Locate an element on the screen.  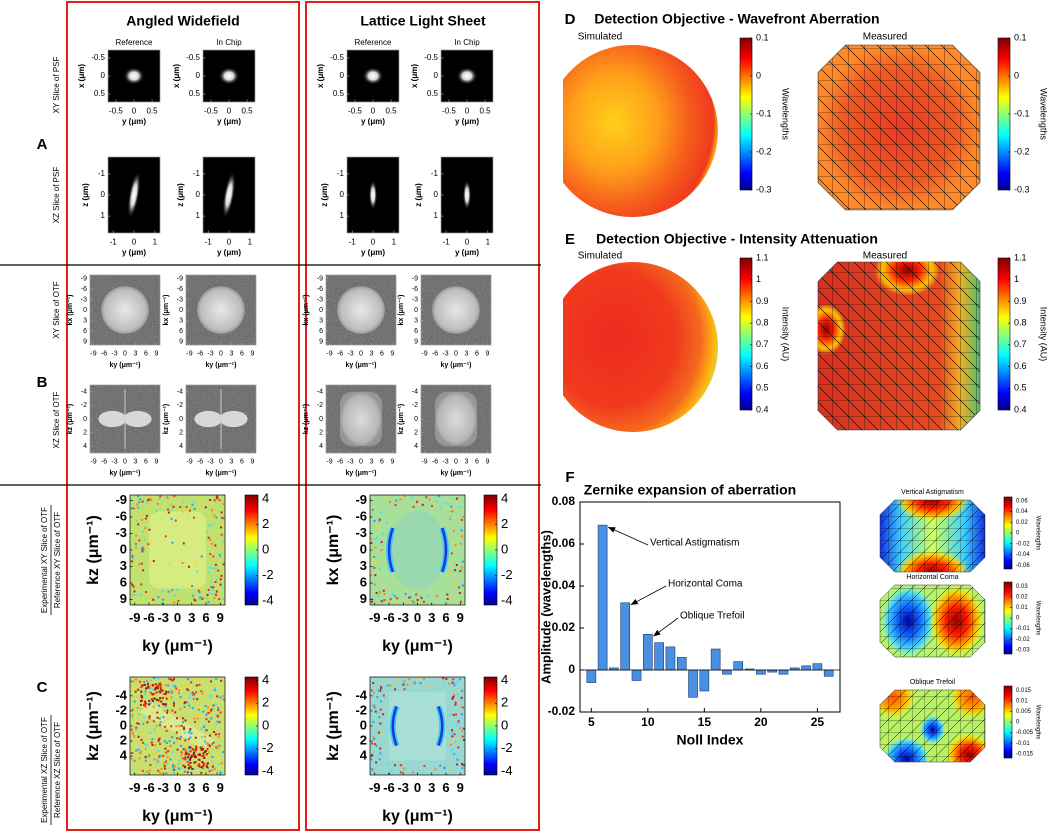
x-tick-label: -0.5 is located at coordinates (211, 111).